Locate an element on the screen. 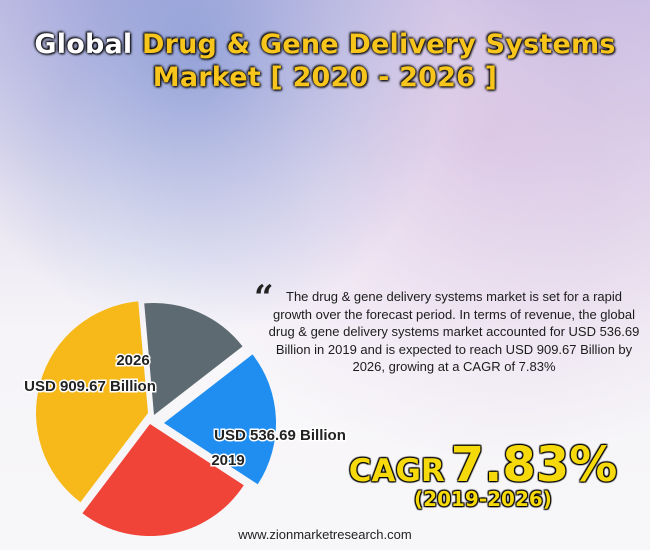 The height and width of the screenshot is (550, 650). cagr-period: (2019-2026) is located at coordinates (483, 499).